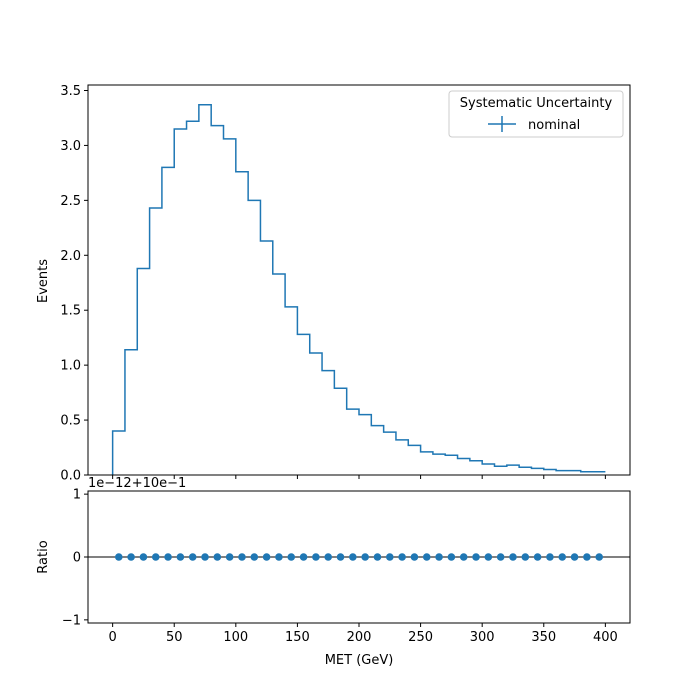 The width and height of the screenshot is (700, 700). I want to click on legend: Systematic Uncertainty nominal, so click(536, 114).